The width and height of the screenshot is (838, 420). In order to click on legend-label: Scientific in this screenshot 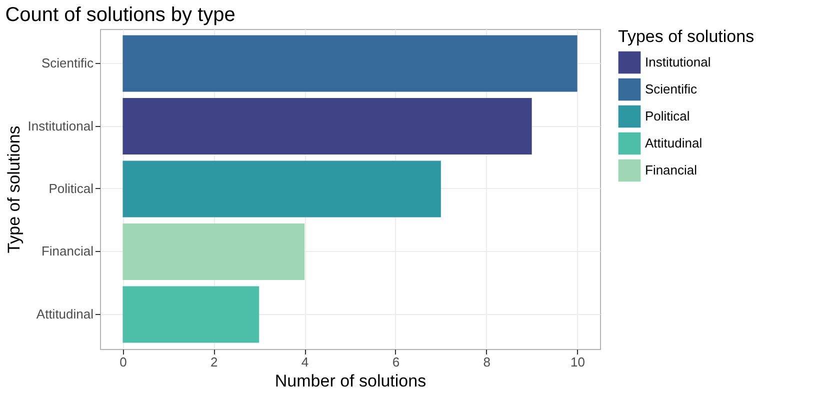, I will do `click(671, 89)`.